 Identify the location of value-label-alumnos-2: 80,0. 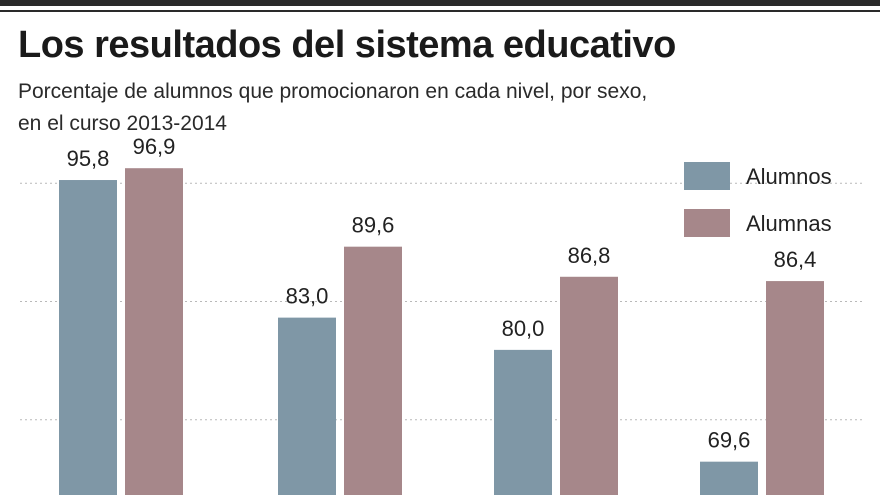
(523, 328).